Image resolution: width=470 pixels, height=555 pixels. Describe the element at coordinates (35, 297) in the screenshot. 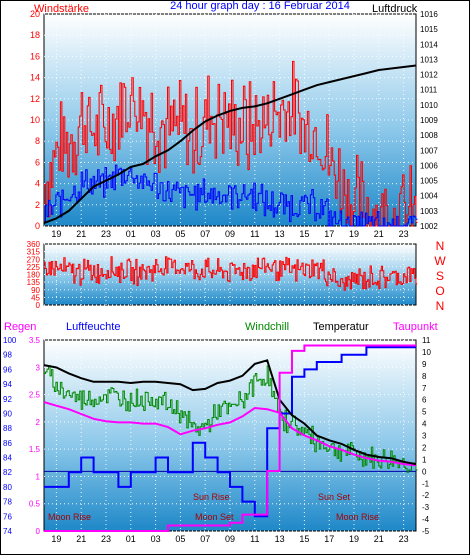

I see `direction-axis-tick: 45` at that location.